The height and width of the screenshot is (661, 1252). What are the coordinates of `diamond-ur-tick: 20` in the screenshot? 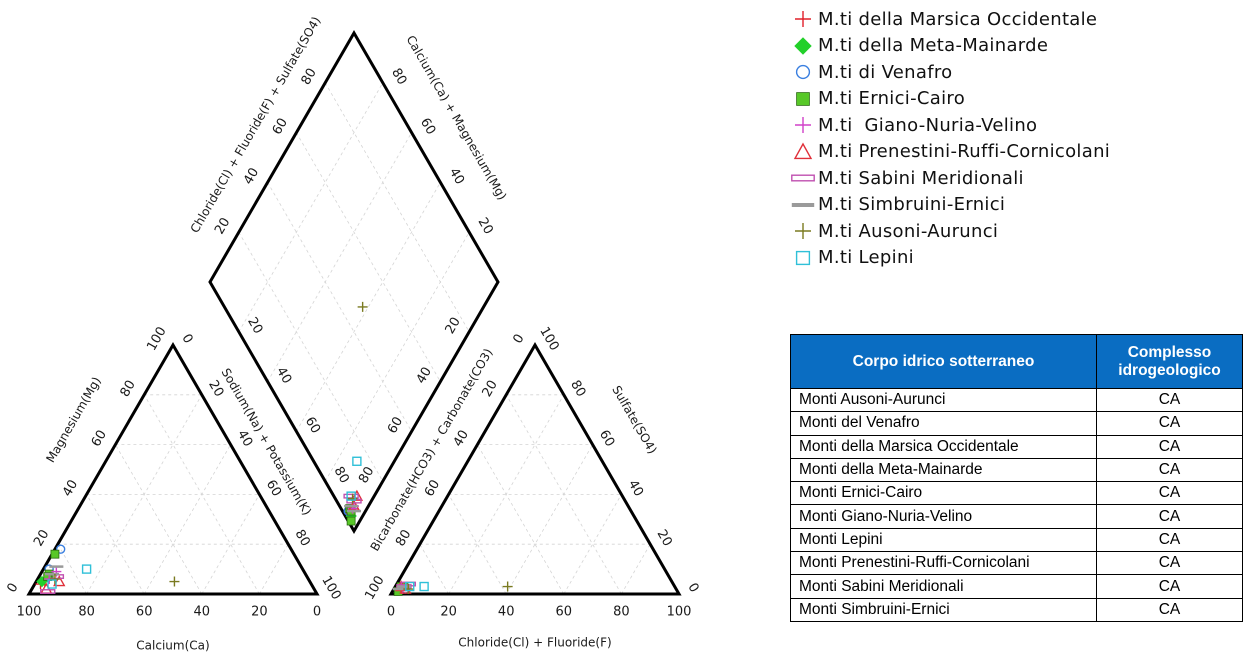 It's located at (485, 226).